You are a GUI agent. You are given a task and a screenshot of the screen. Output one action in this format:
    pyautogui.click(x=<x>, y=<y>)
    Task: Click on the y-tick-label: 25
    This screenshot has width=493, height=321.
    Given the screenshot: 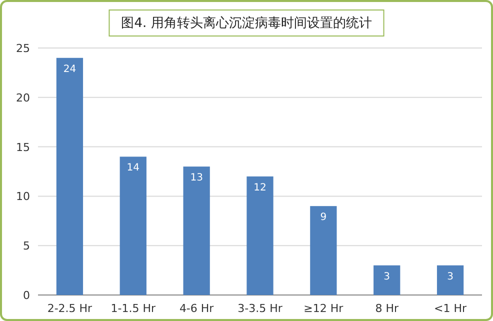 What is the action you would take?
    pyautogui.click(x=23, y=48)
    